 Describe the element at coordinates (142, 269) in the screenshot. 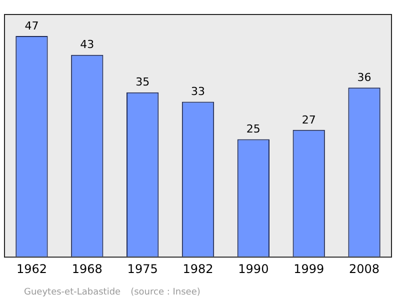

I see `x-tick-label: 1975` at that location.